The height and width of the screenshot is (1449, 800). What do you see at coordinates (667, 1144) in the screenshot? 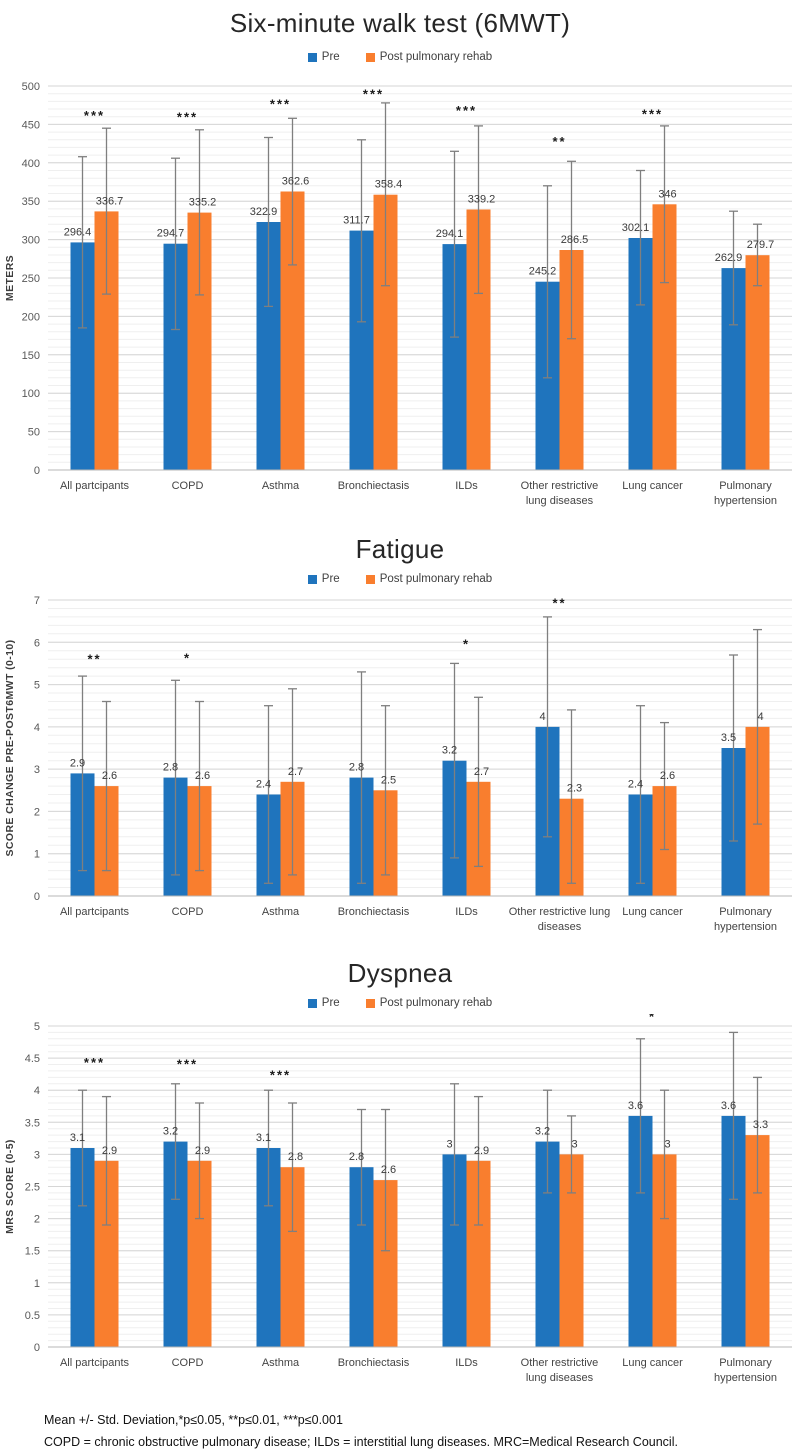
I see `value-label-post: 3` at bounding box center [667, 1144].